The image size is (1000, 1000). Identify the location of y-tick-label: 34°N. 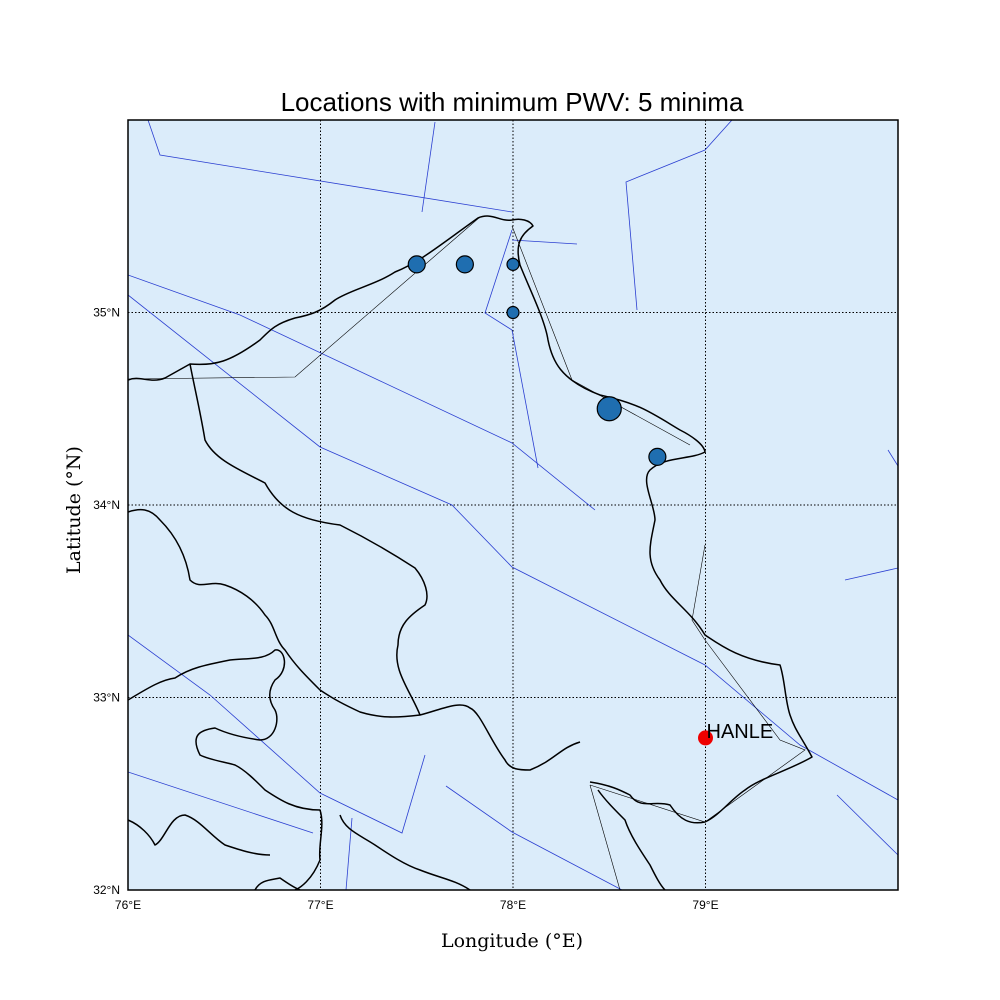
(106, 505).